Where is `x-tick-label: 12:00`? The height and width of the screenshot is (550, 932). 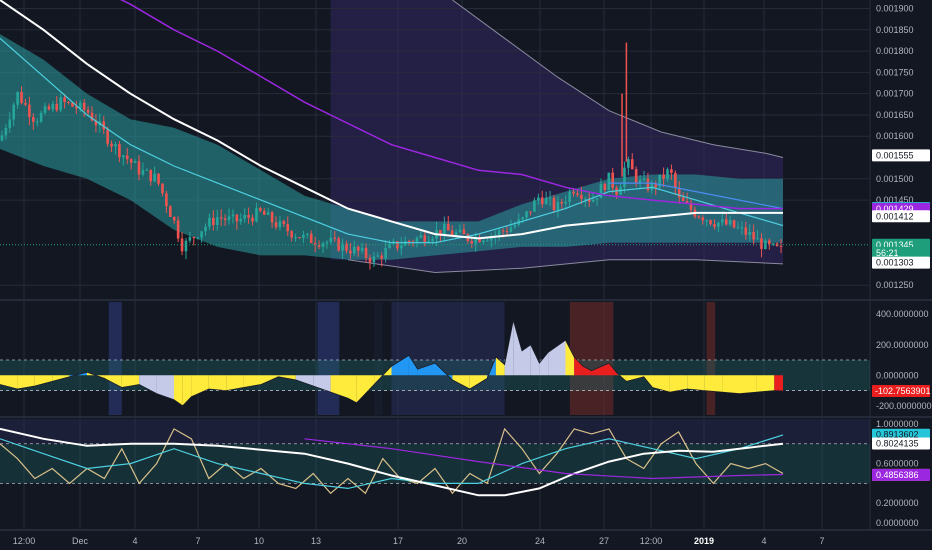
x-tick-label: 12:00 is located at coordinates (24, 541).